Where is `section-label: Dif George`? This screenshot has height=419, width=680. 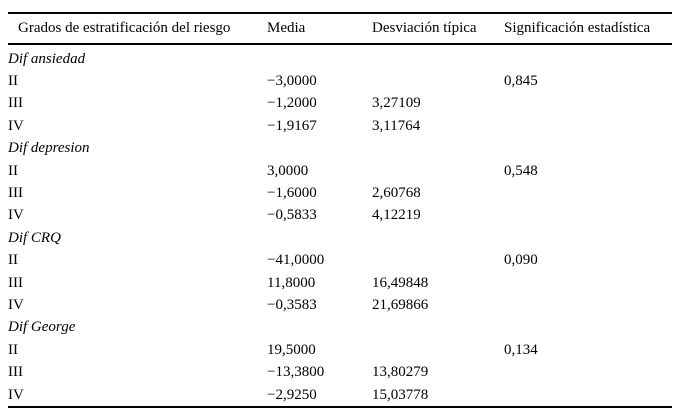 section-label: Dif George is located at coordinates (42, 327).